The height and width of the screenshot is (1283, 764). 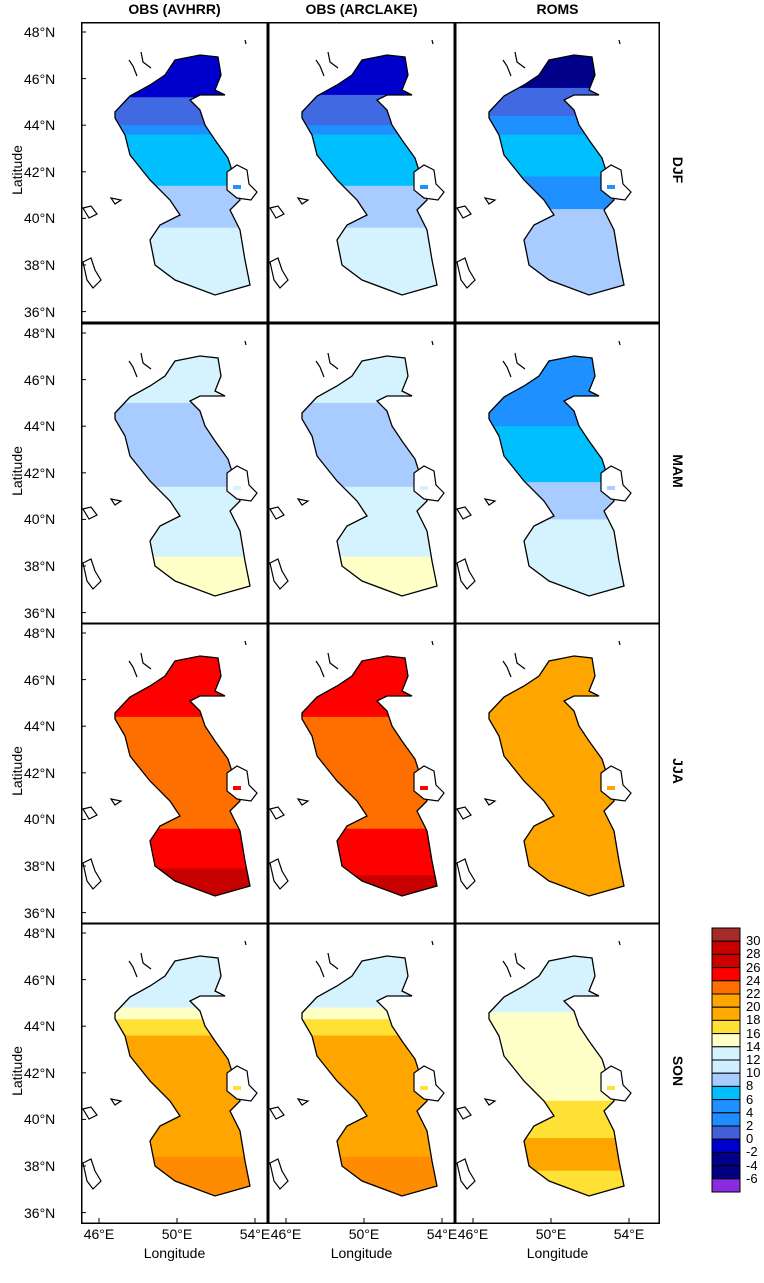 What do you see at coordinates (678, 471) in the screenshot?
I see `row-label-mam: MAM` at bounding box center [678, 471].